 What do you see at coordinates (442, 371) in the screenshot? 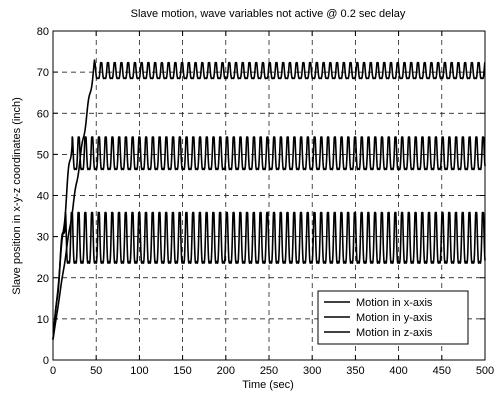
I see `x-tick-label: 450` at bounding box center [442, 371].